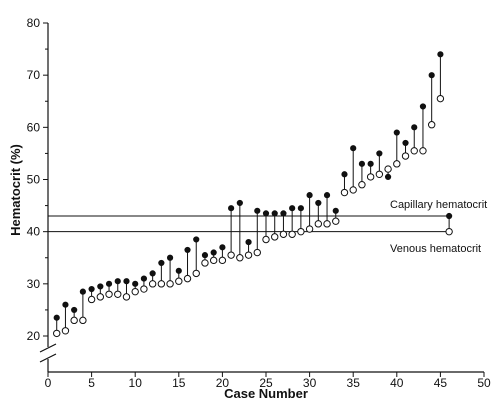  Describe the element at coordinates (34, 232) in the screenshot. I see `y-tick-label: 40` at that location.